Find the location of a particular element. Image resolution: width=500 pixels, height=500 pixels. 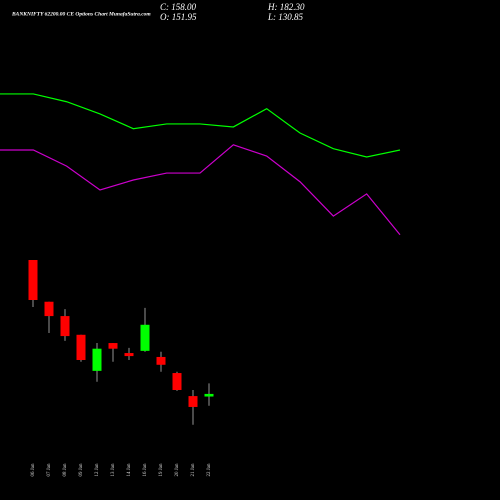

x-tick-label: 20 Jan is located at coordinates (177, 469).